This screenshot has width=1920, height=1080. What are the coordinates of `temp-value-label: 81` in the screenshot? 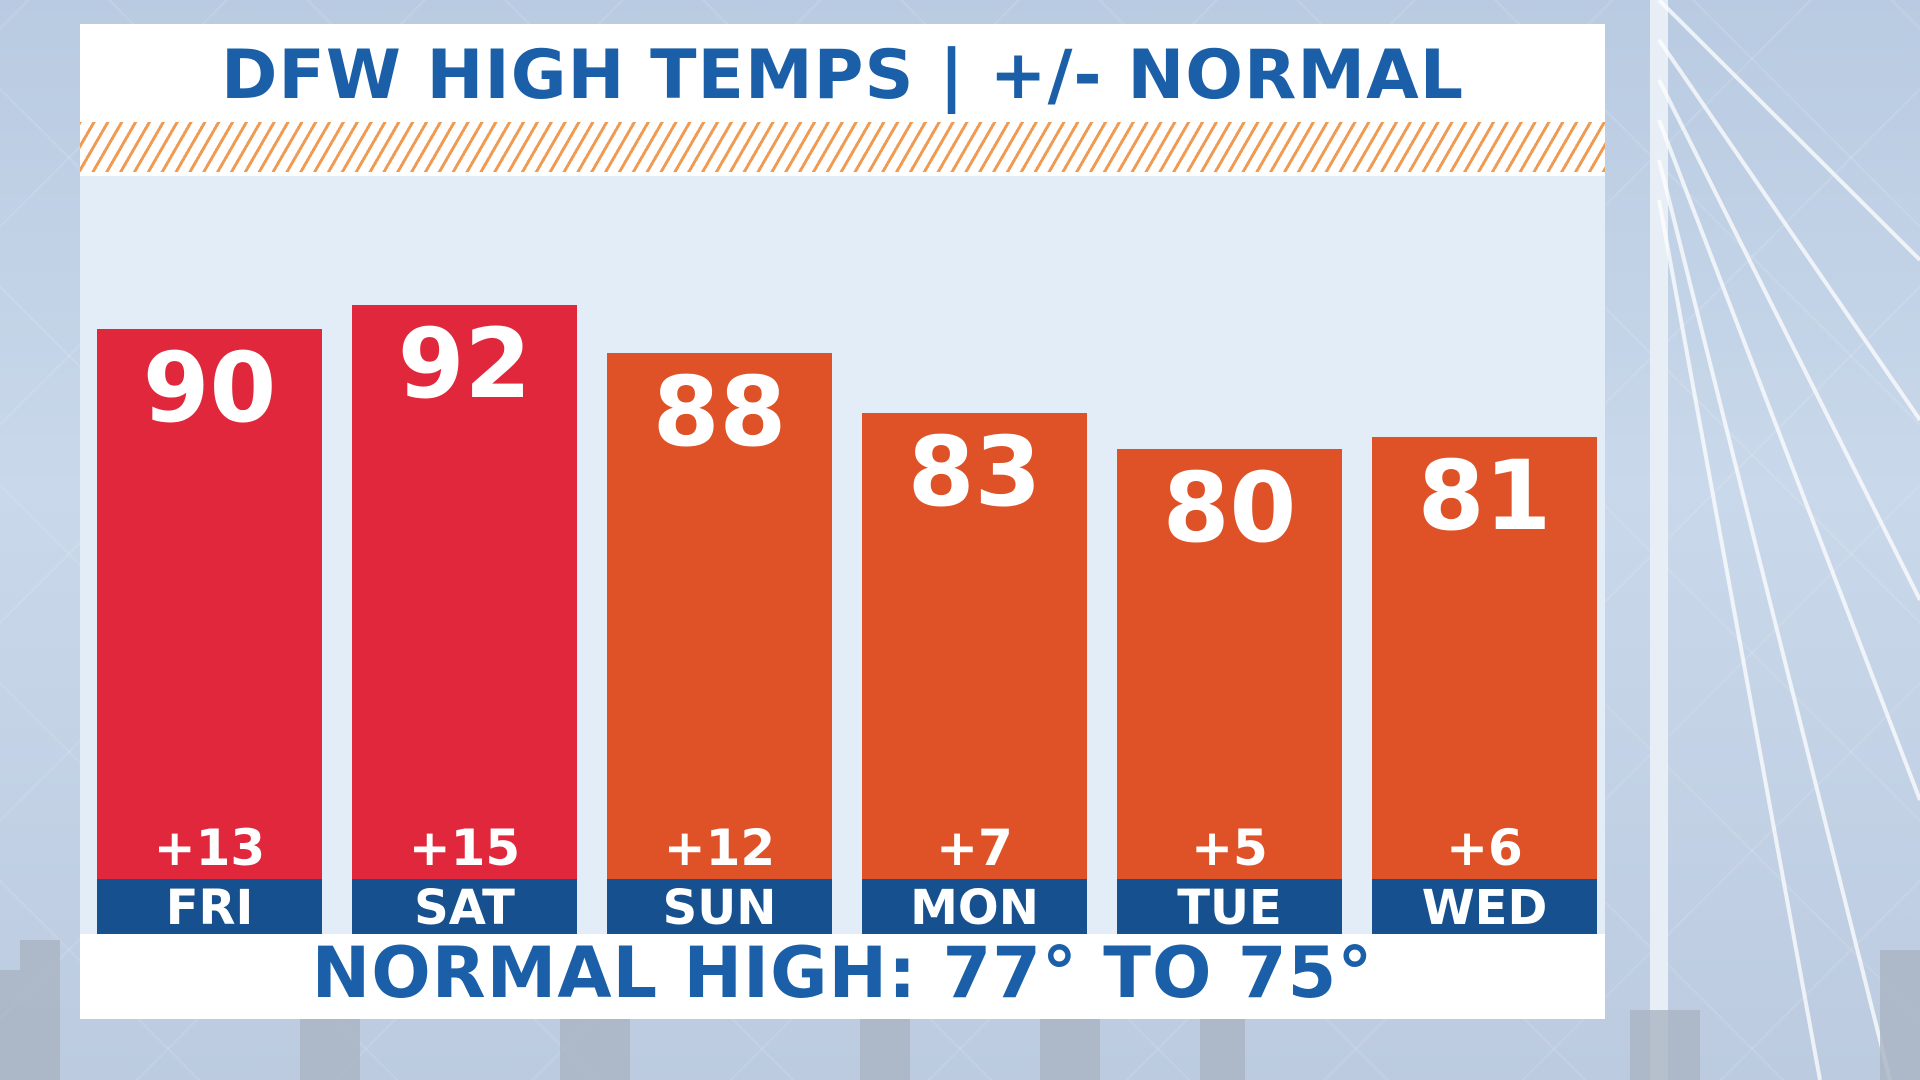 It's located at (1485, 496).